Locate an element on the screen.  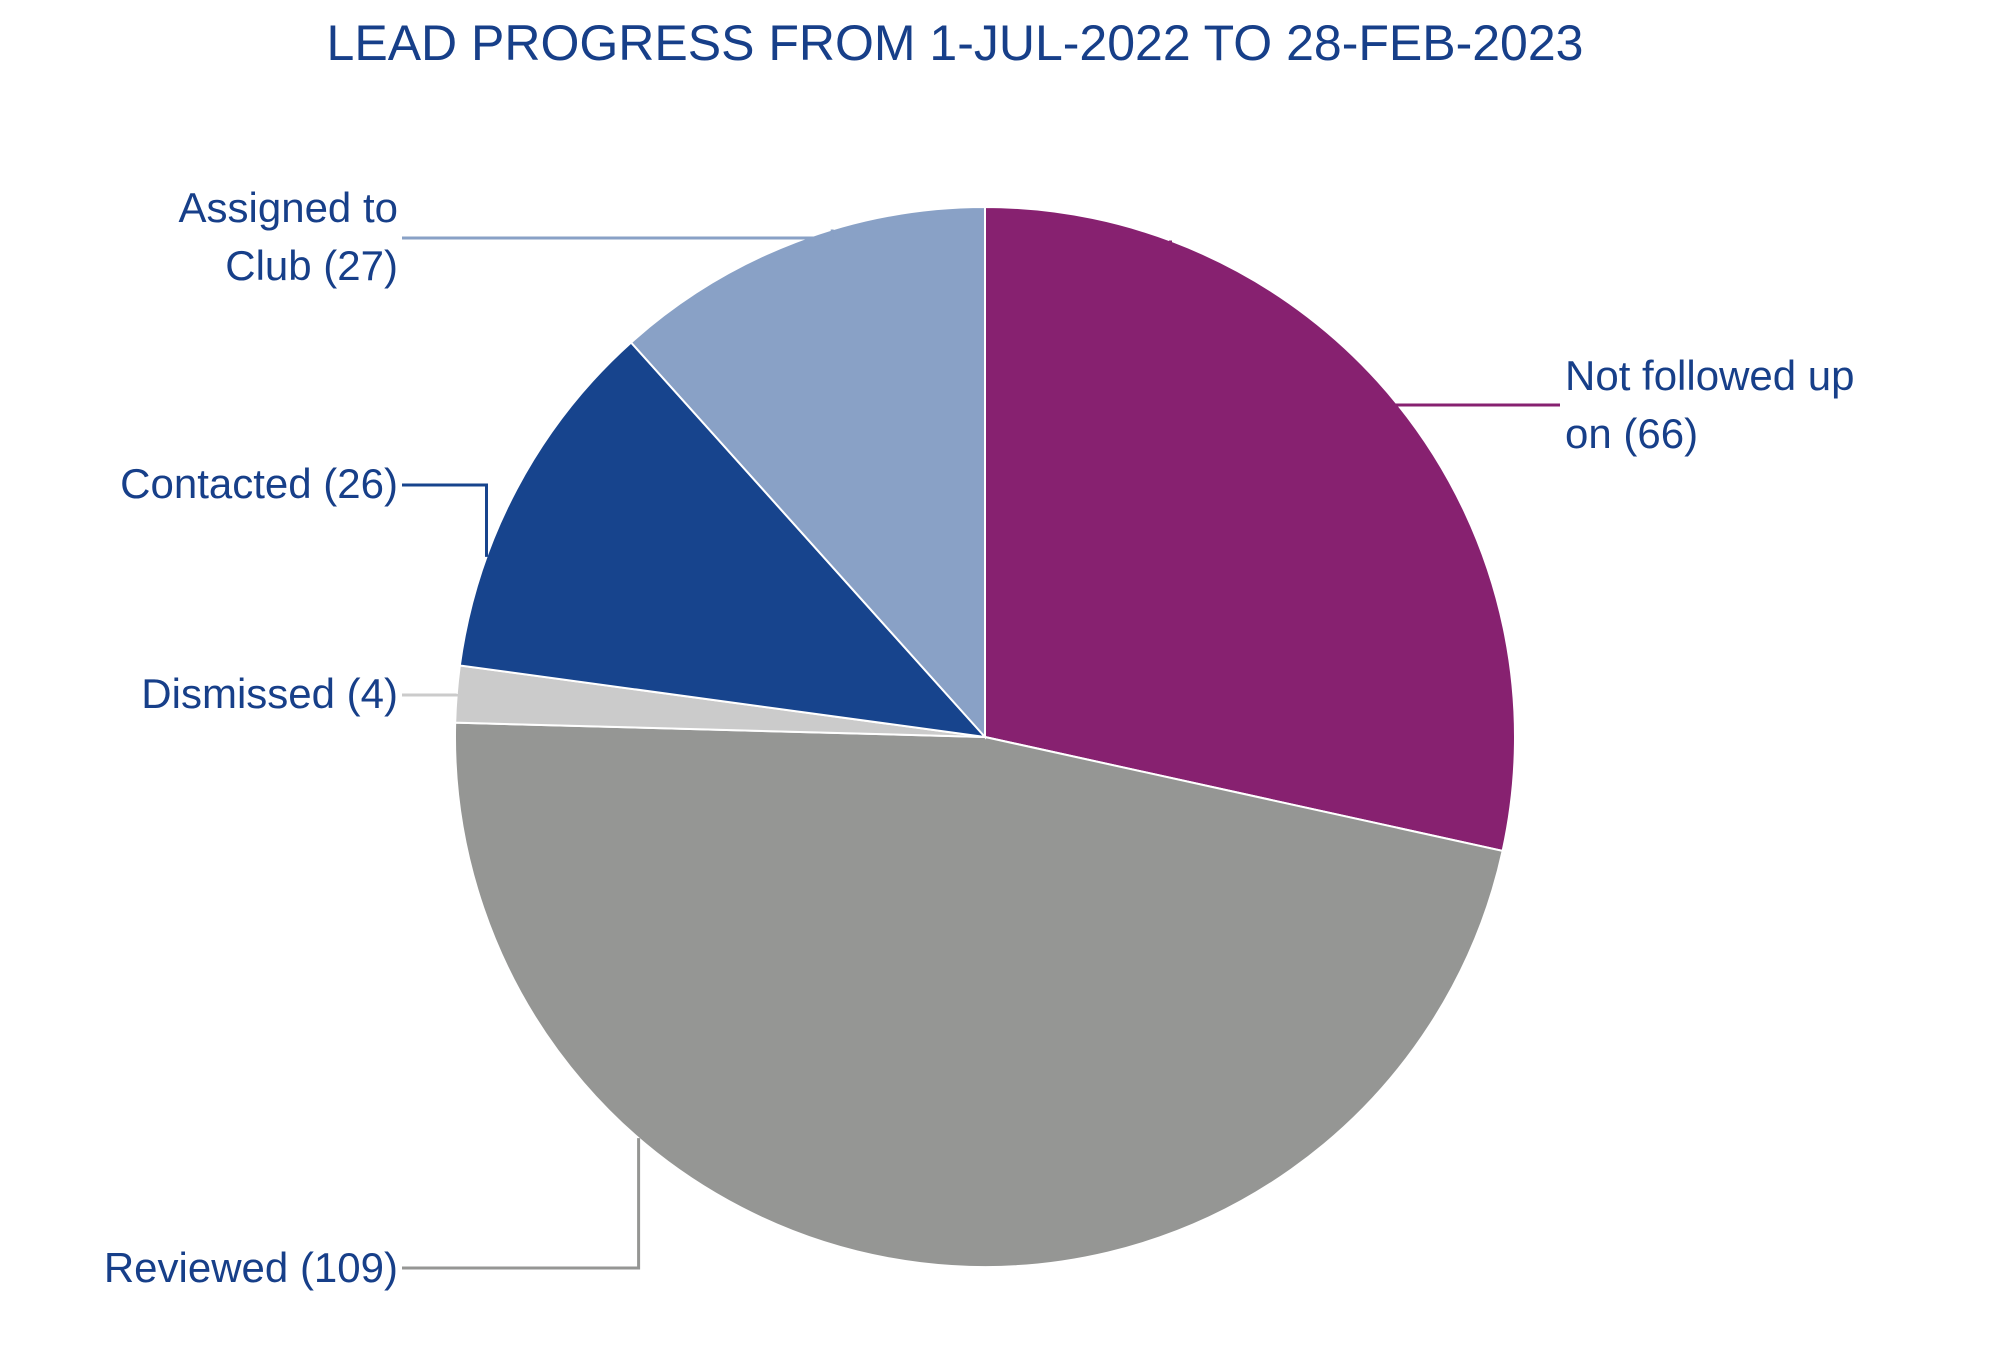
slice-label-reviewed: Reviewed (109) is located at coordinates (251, 1267).